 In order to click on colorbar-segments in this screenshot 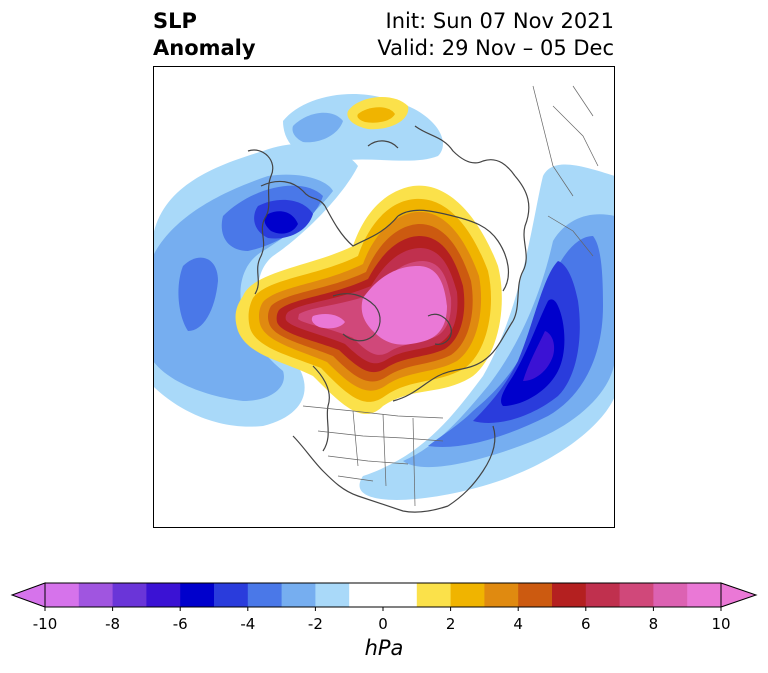, I will do `click(384, 596)`.